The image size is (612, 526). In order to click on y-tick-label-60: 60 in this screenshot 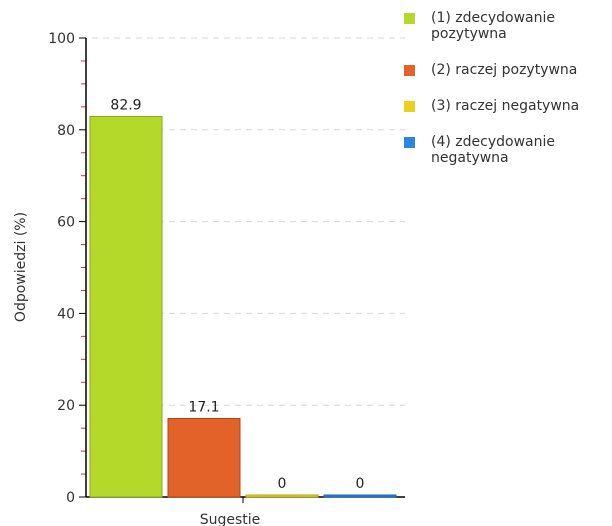, I will do `click(66, 223)`.